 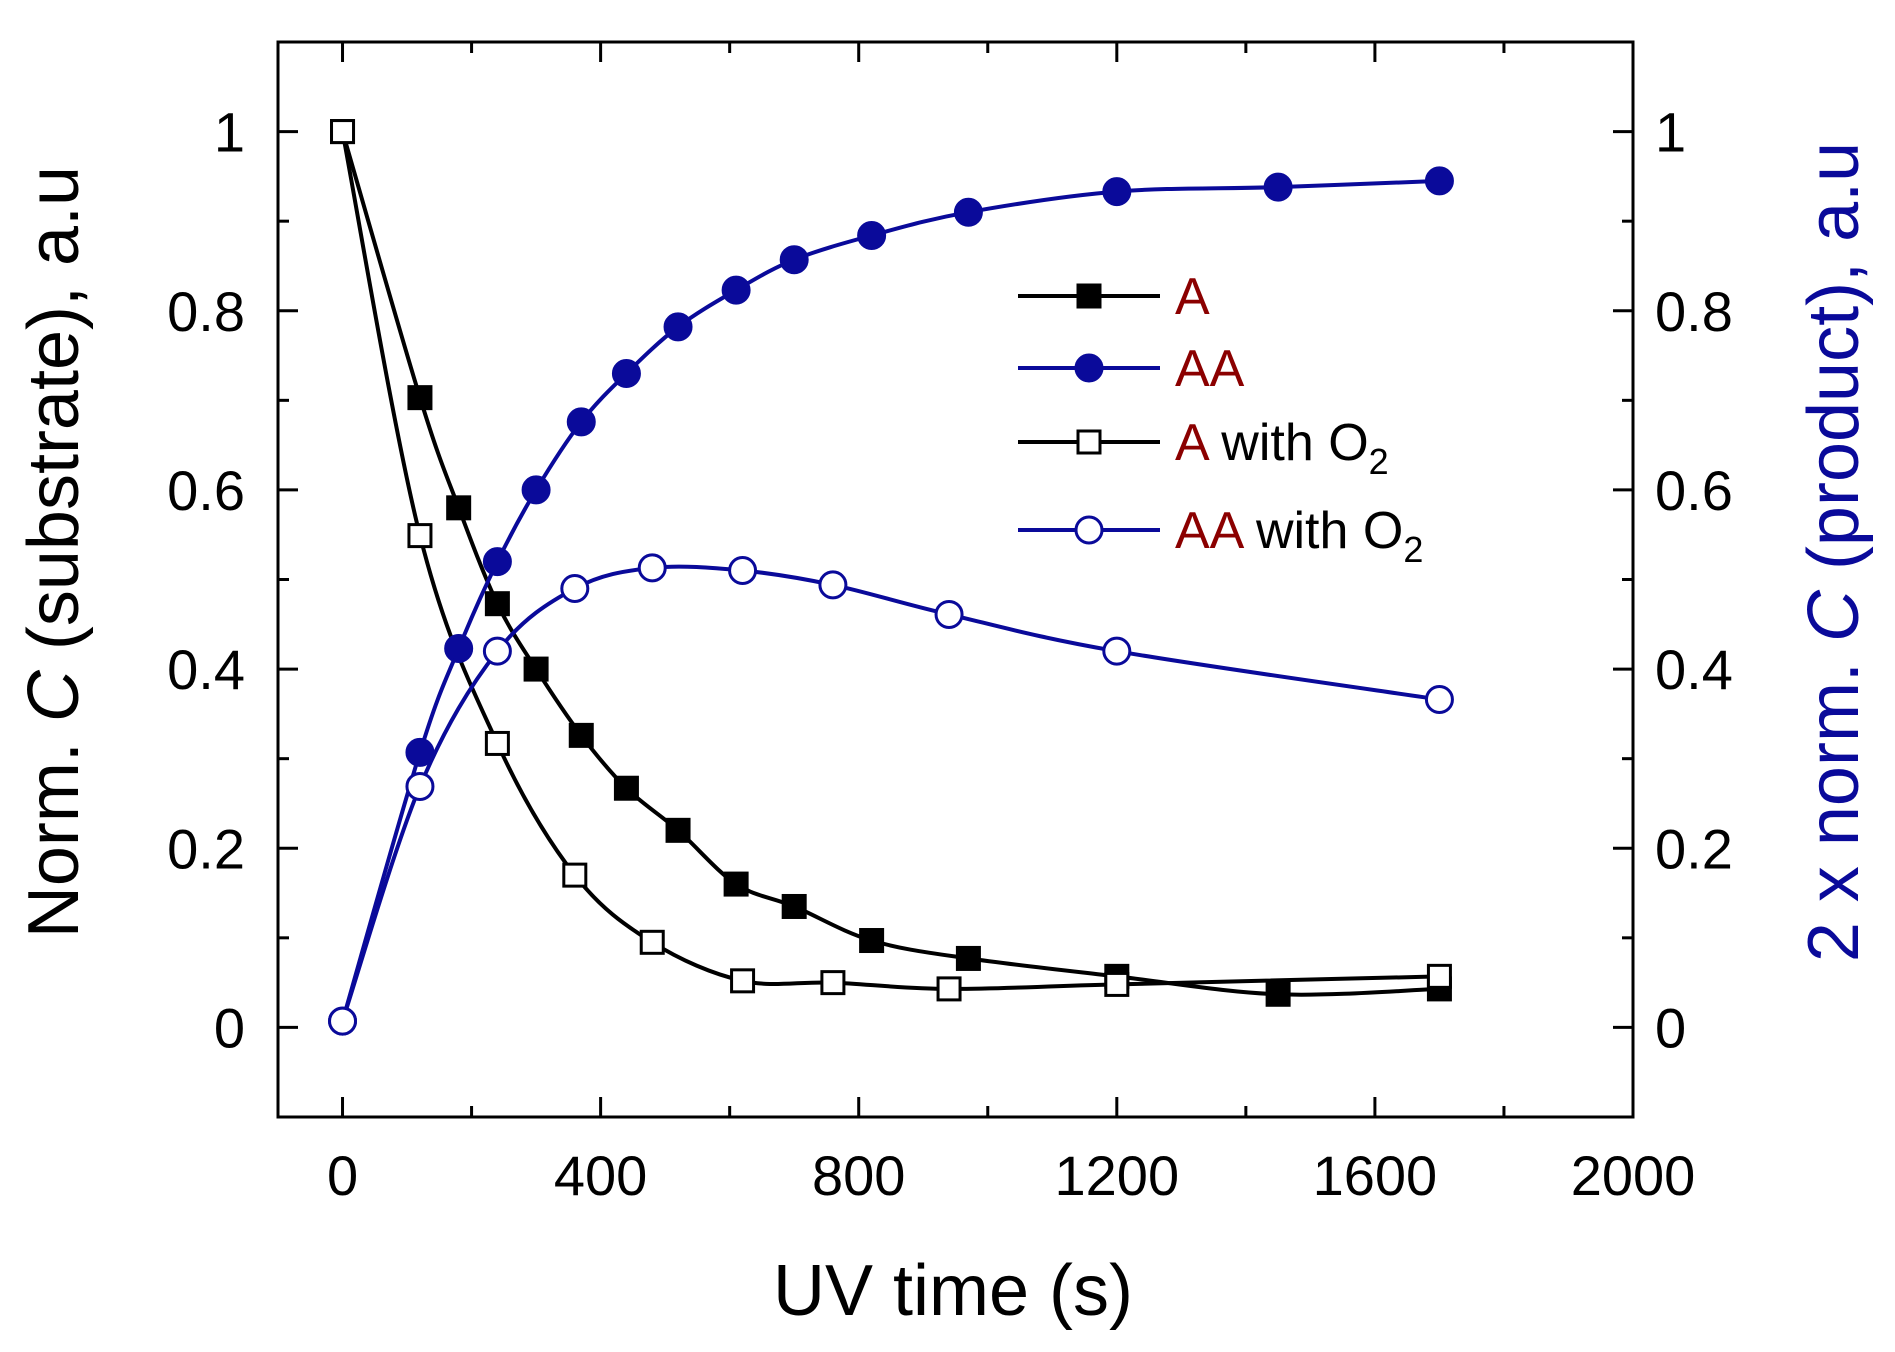 What do you see at coordinates (1834, 802) in the screenshot?
I see `y-axis-title-right-prefix: 2 x norm.` at bounding box center [1834, 802].